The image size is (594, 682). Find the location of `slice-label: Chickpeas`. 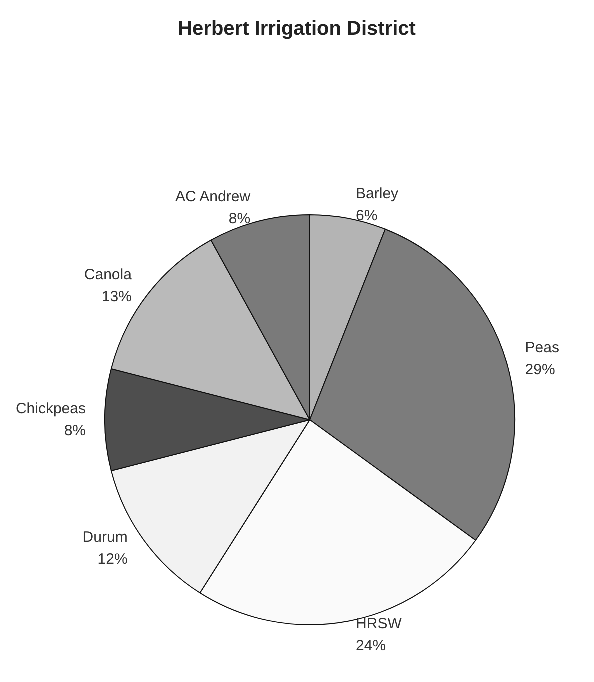

slice-label: Chickpeas is located at coordinates (51, 409).